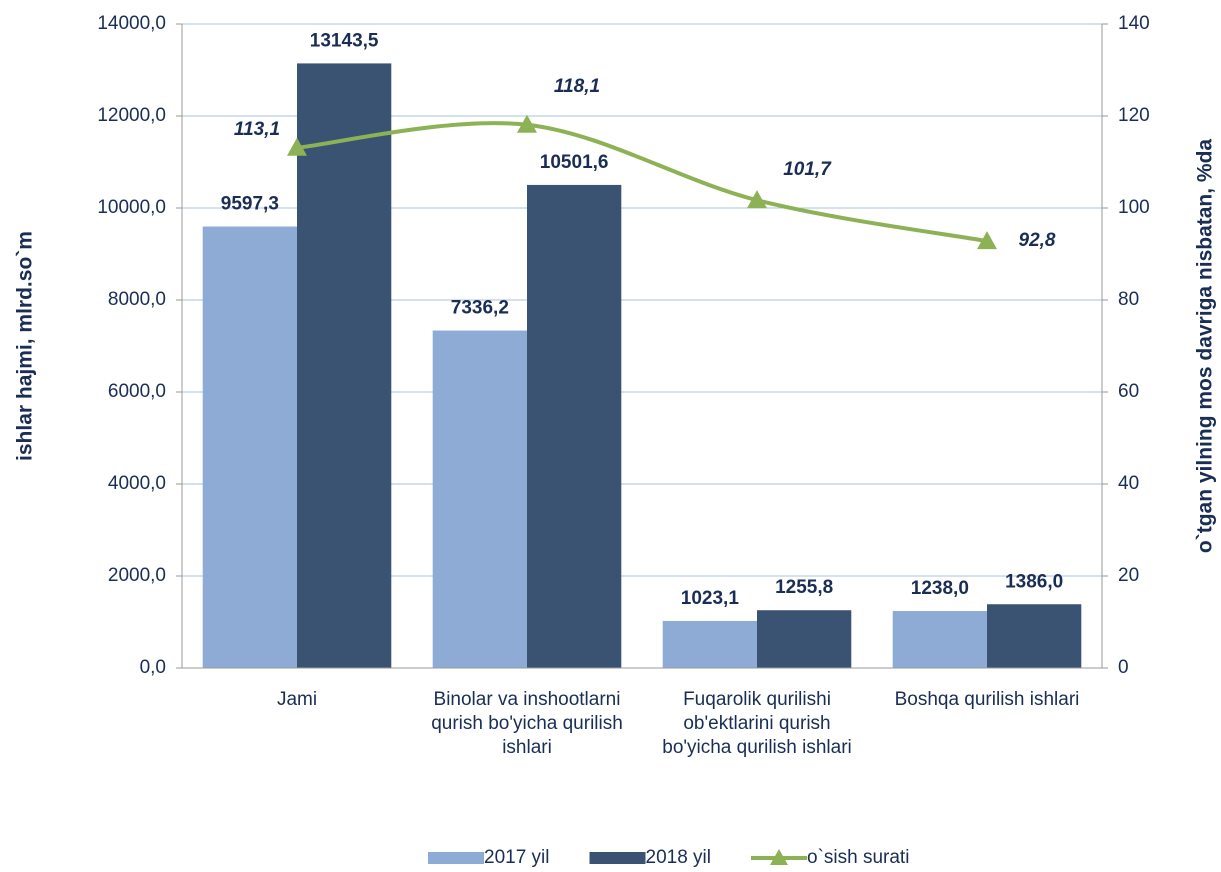  I want to click on y2-tick-label: 140, so click(1134, 23).